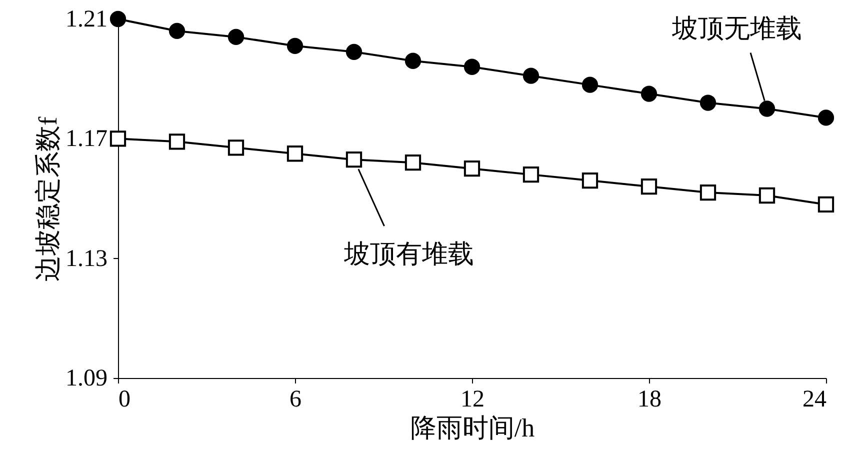  I want to click on y-tick-label: 1.17, so click(87, 139).